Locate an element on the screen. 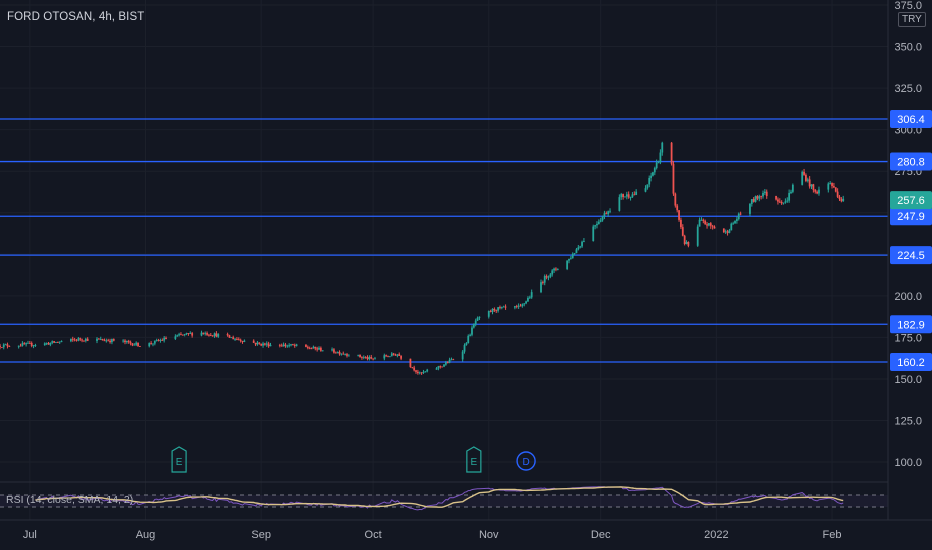 The image size is (932, 550). rsi-sma-line is located at coordinates (439, 497).